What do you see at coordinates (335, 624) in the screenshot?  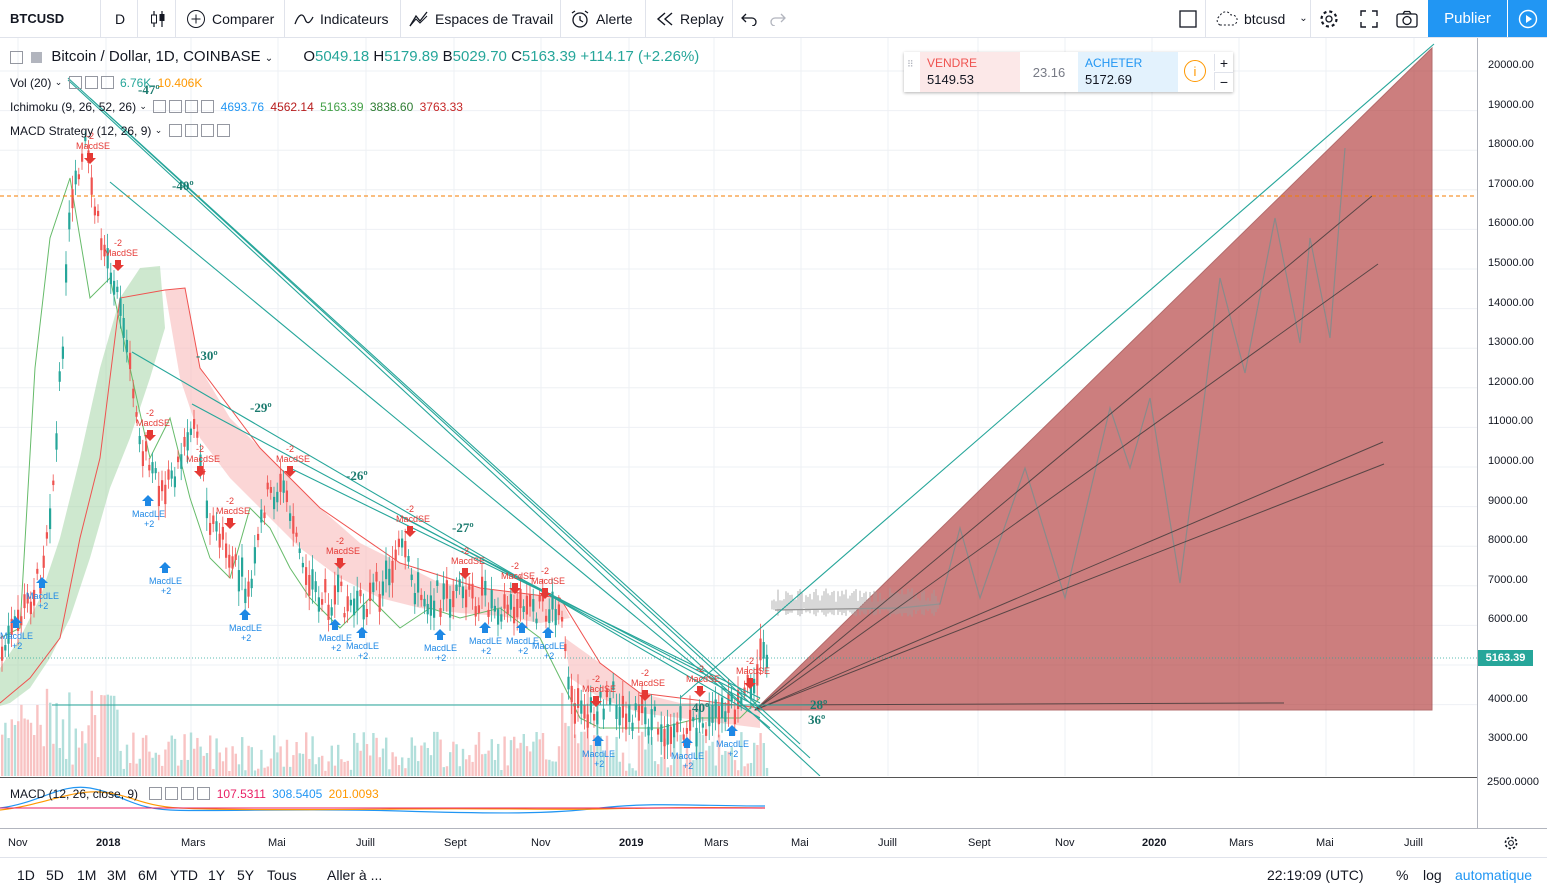 I see `buy-arrow-icon` at bounding box center [335, 624].